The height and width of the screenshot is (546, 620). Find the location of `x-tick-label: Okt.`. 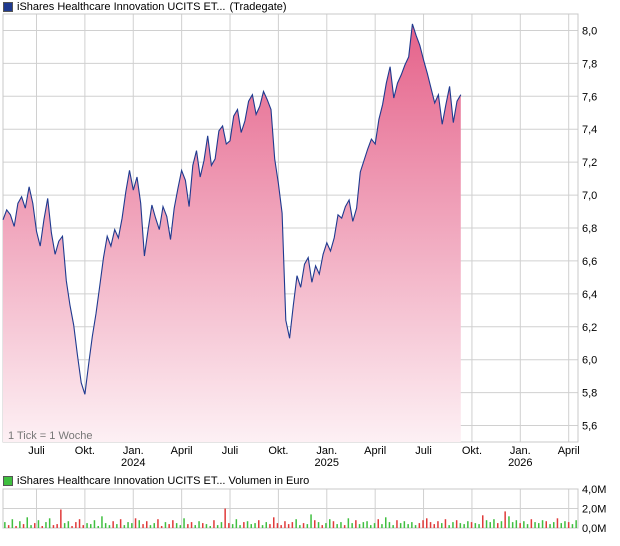

x-tick-label: Okt. is located at coordinates (278, 451).